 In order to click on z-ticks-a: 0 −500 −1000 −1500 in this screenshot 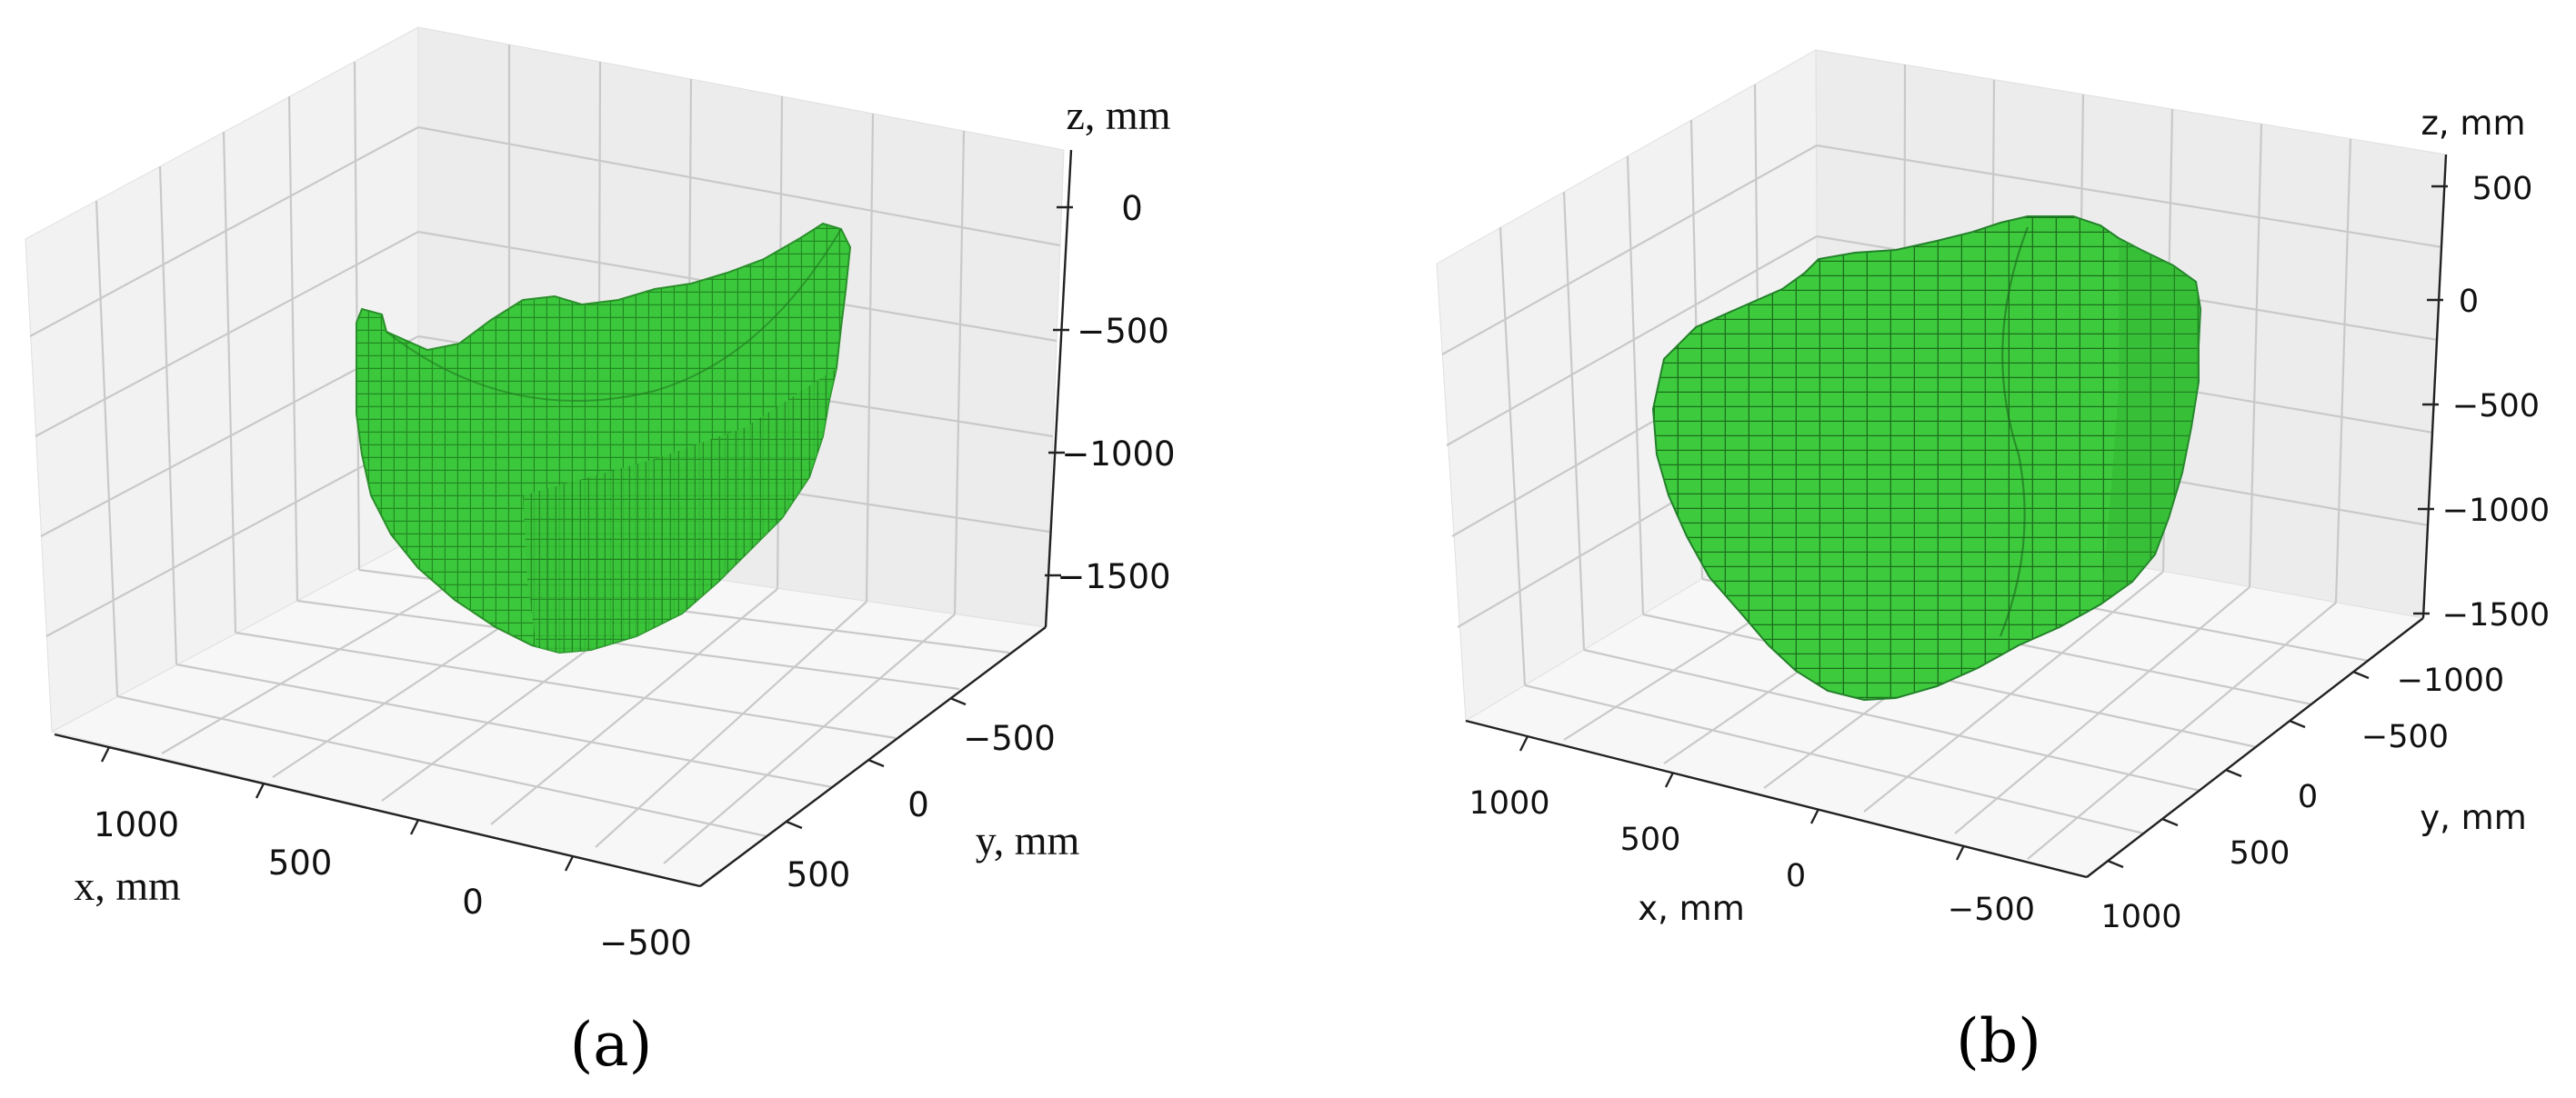, I will do `click(1111, 392)`.